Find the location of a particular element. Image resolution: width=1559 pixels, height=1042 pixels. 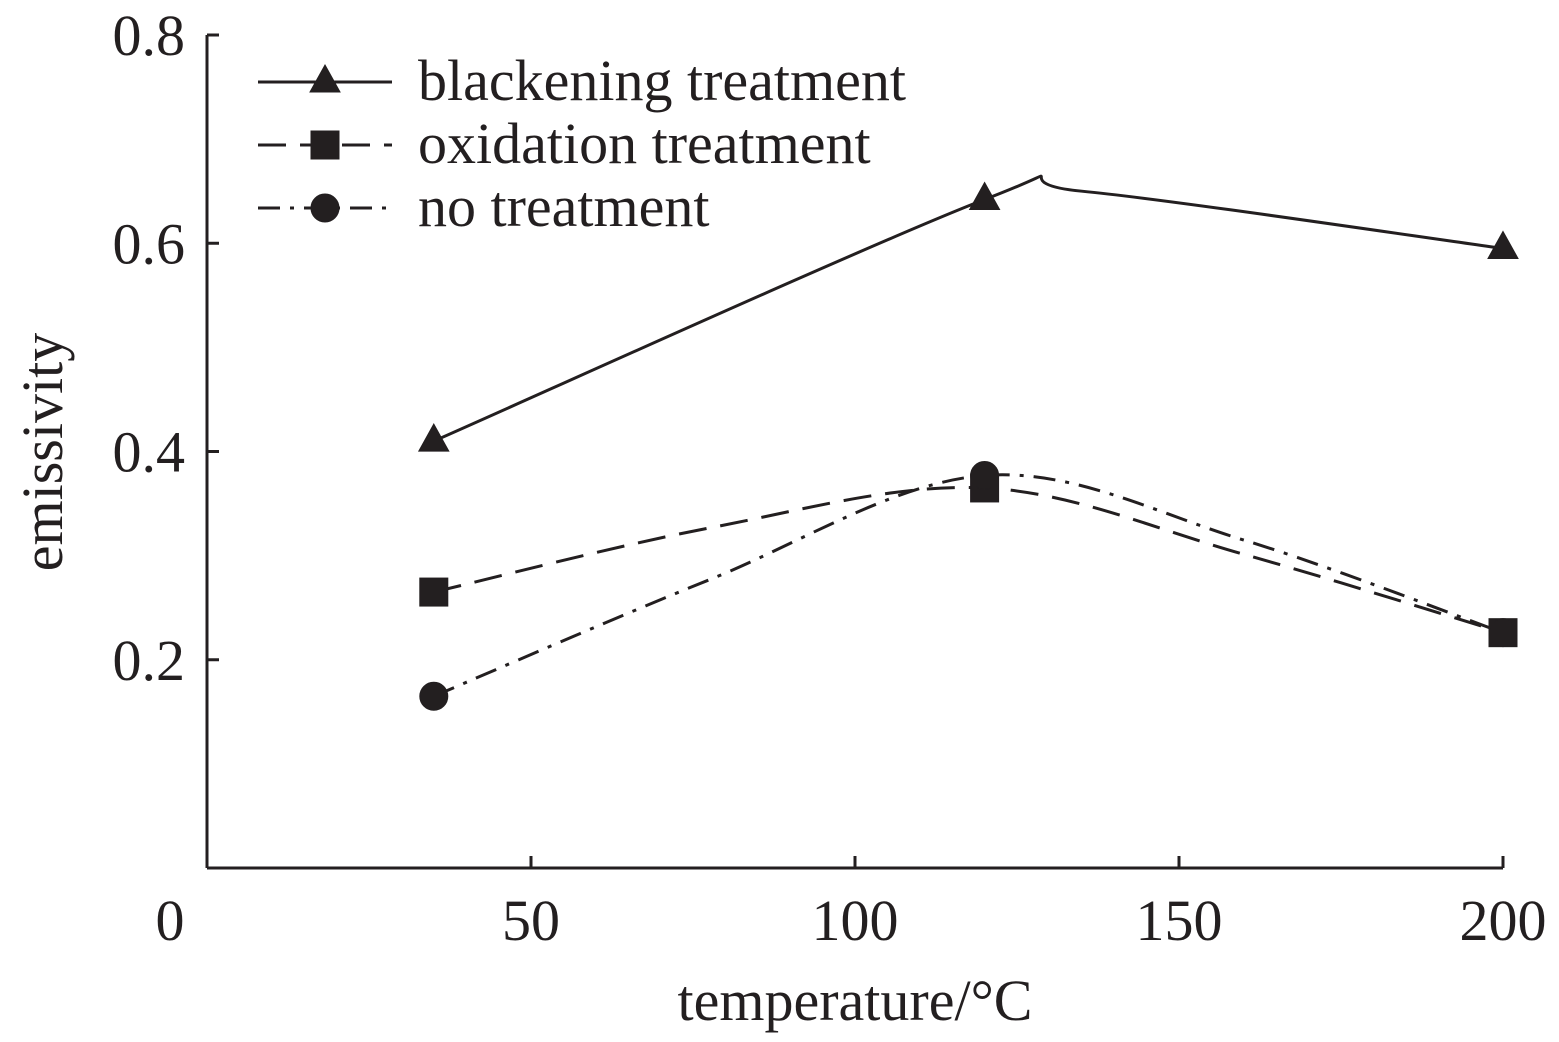

data-point-square is located at coordinates (434, 592).